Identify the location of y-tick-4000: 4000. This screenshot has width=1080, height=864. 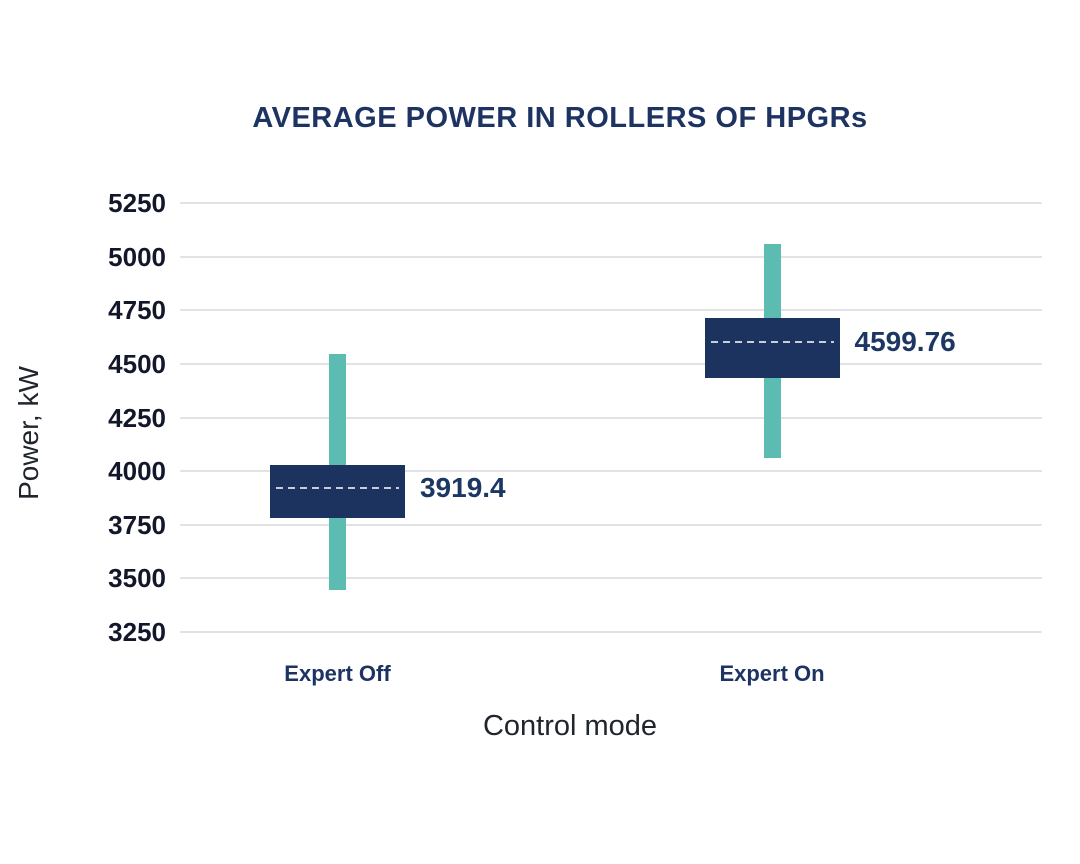
(137, 471).